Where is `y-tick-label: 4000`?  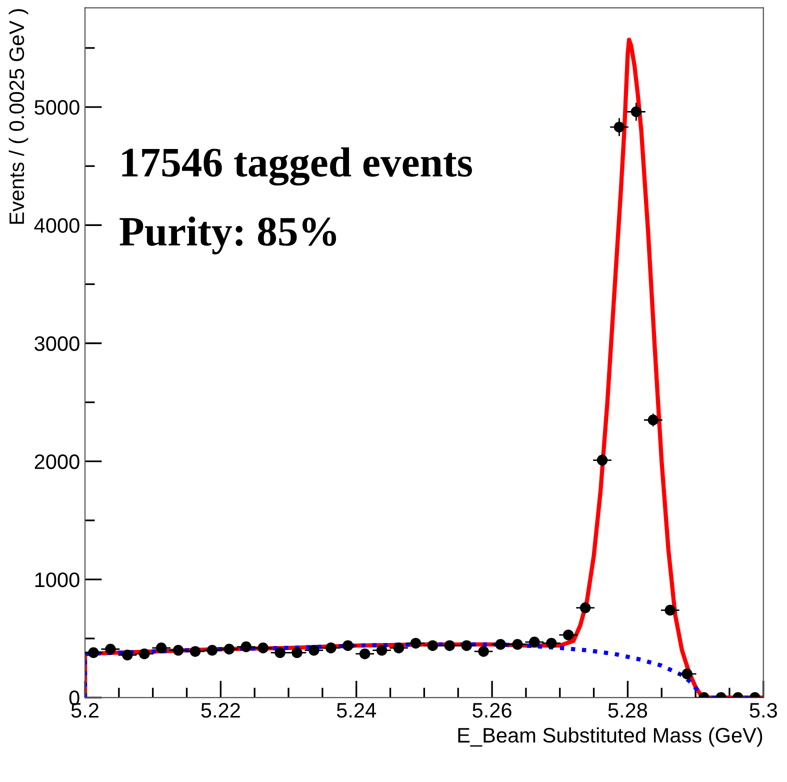
y-tick-label: 4000 is located at coordinates (57, 225).